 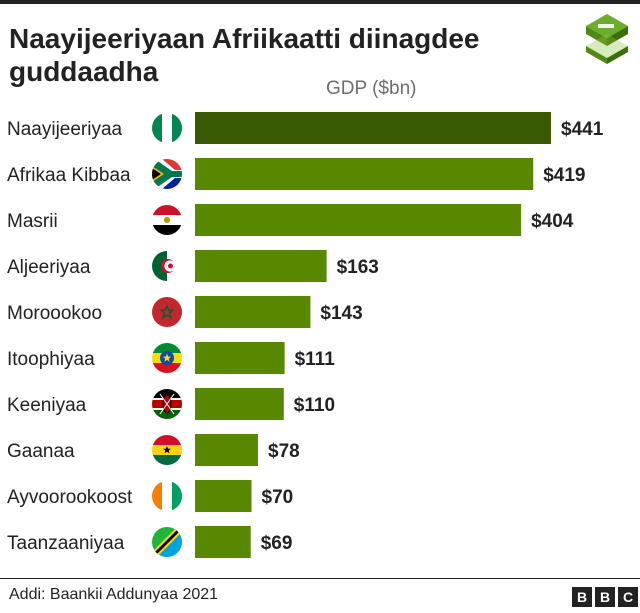 I want to click on data-label: $78, so click(x=284, y=451).